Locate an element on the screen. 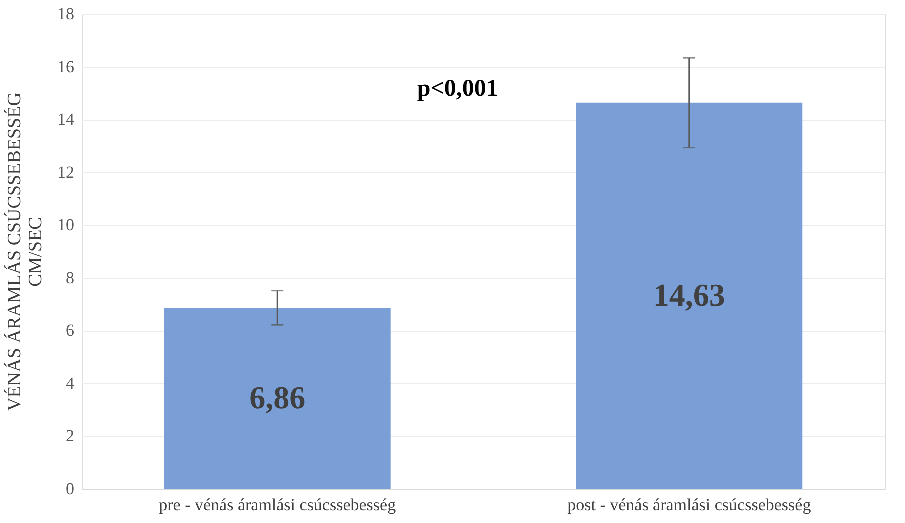 The image size is (905, 523). y-tick-label: 4 is located at coordinates (70, 383).